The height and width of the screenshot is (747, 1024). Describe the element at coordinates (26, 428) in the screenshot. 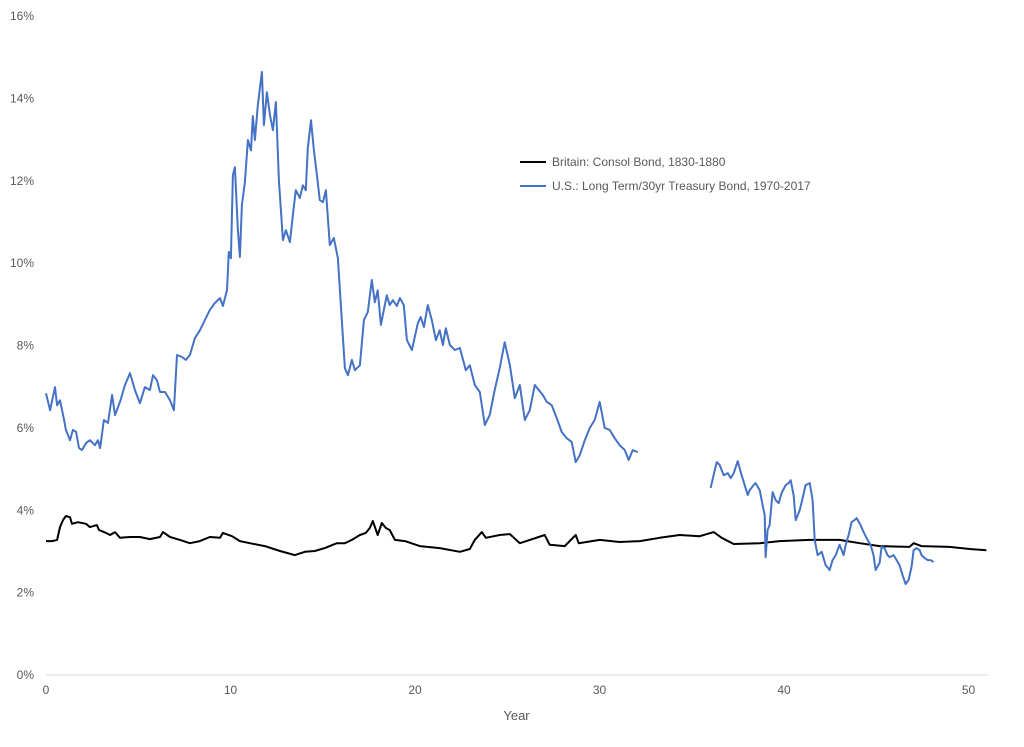

I see `y-tick-label: 6%` at that location.